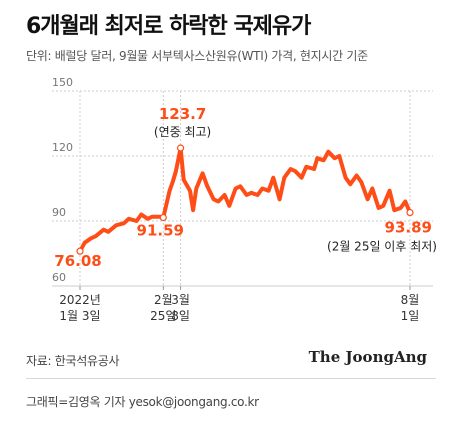 The image size is (453, 424). I want to click on graphic-credit: 그래픽=김영옥 기자 yesok@joongang.co.kr, so click(142, 402).